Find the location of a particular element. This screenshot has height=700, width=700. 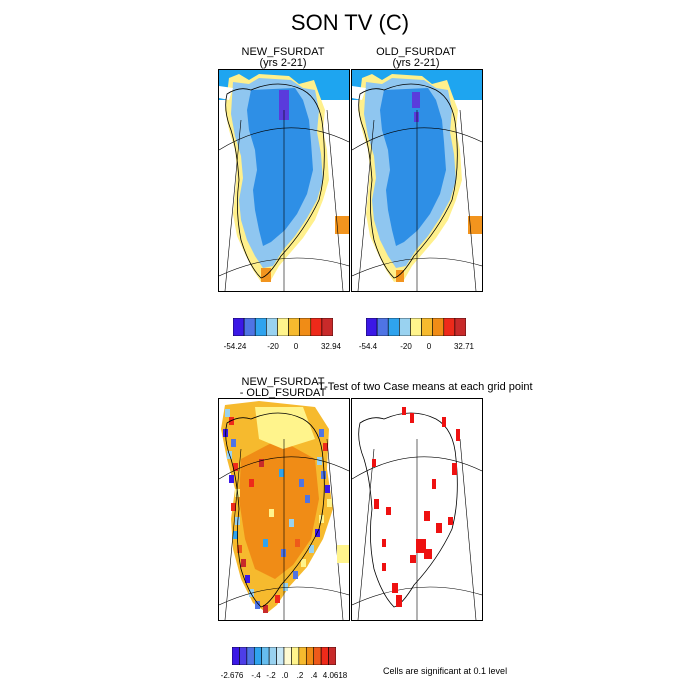

colorbar-diff-labels: -2.676 -.4 -.2 .0 .2 .4 4.0618 is located at coordinates (284, 676).